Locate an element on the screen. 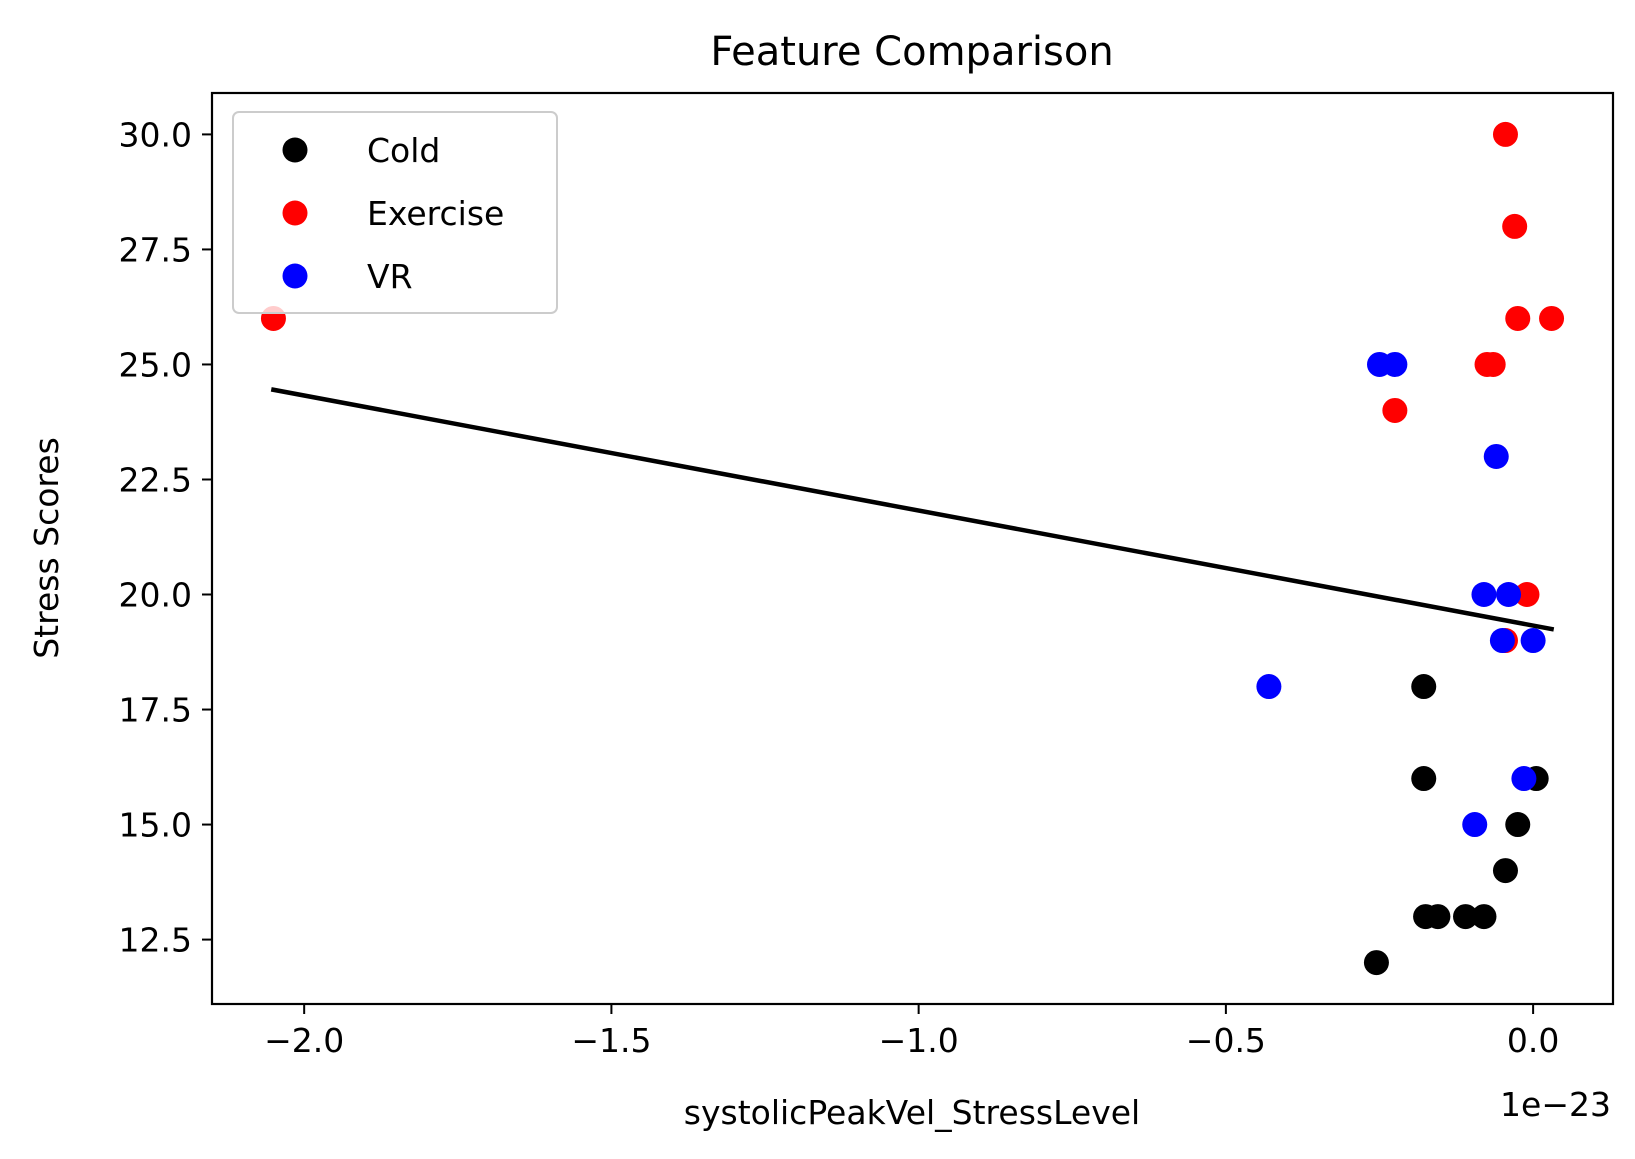 The height and width of the screenshot is (1159, 1635). y-tick-label: 20.0 is located at coordinates (155, 595).